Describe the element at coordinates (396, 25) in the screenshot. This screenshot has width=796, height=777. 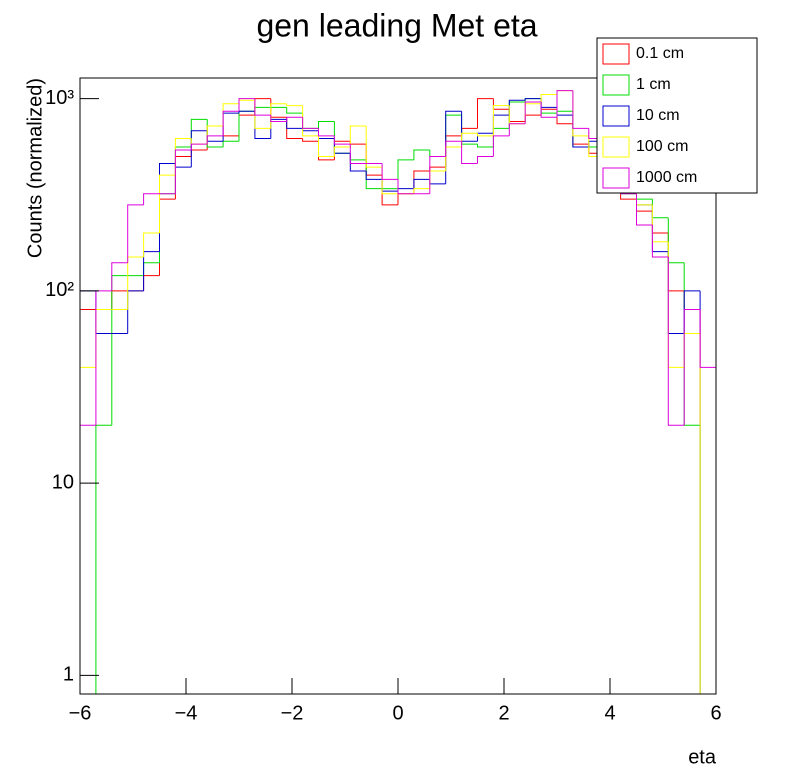
I see `chart-title: gen leading Met eta` at that location.